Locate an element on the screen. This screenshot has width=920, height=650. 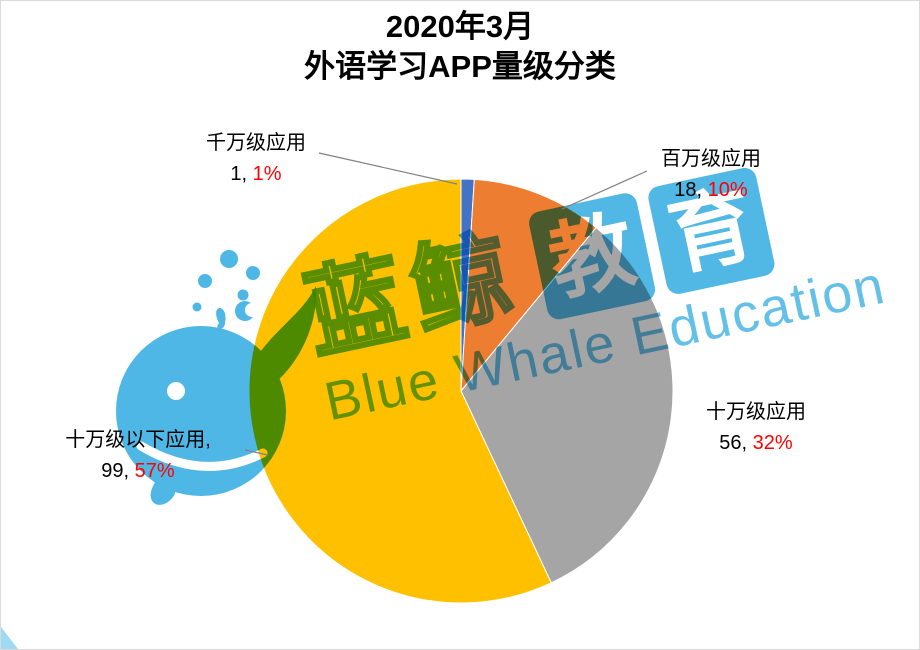
corner-watermark-fragment is located at coordinates (9, 638).